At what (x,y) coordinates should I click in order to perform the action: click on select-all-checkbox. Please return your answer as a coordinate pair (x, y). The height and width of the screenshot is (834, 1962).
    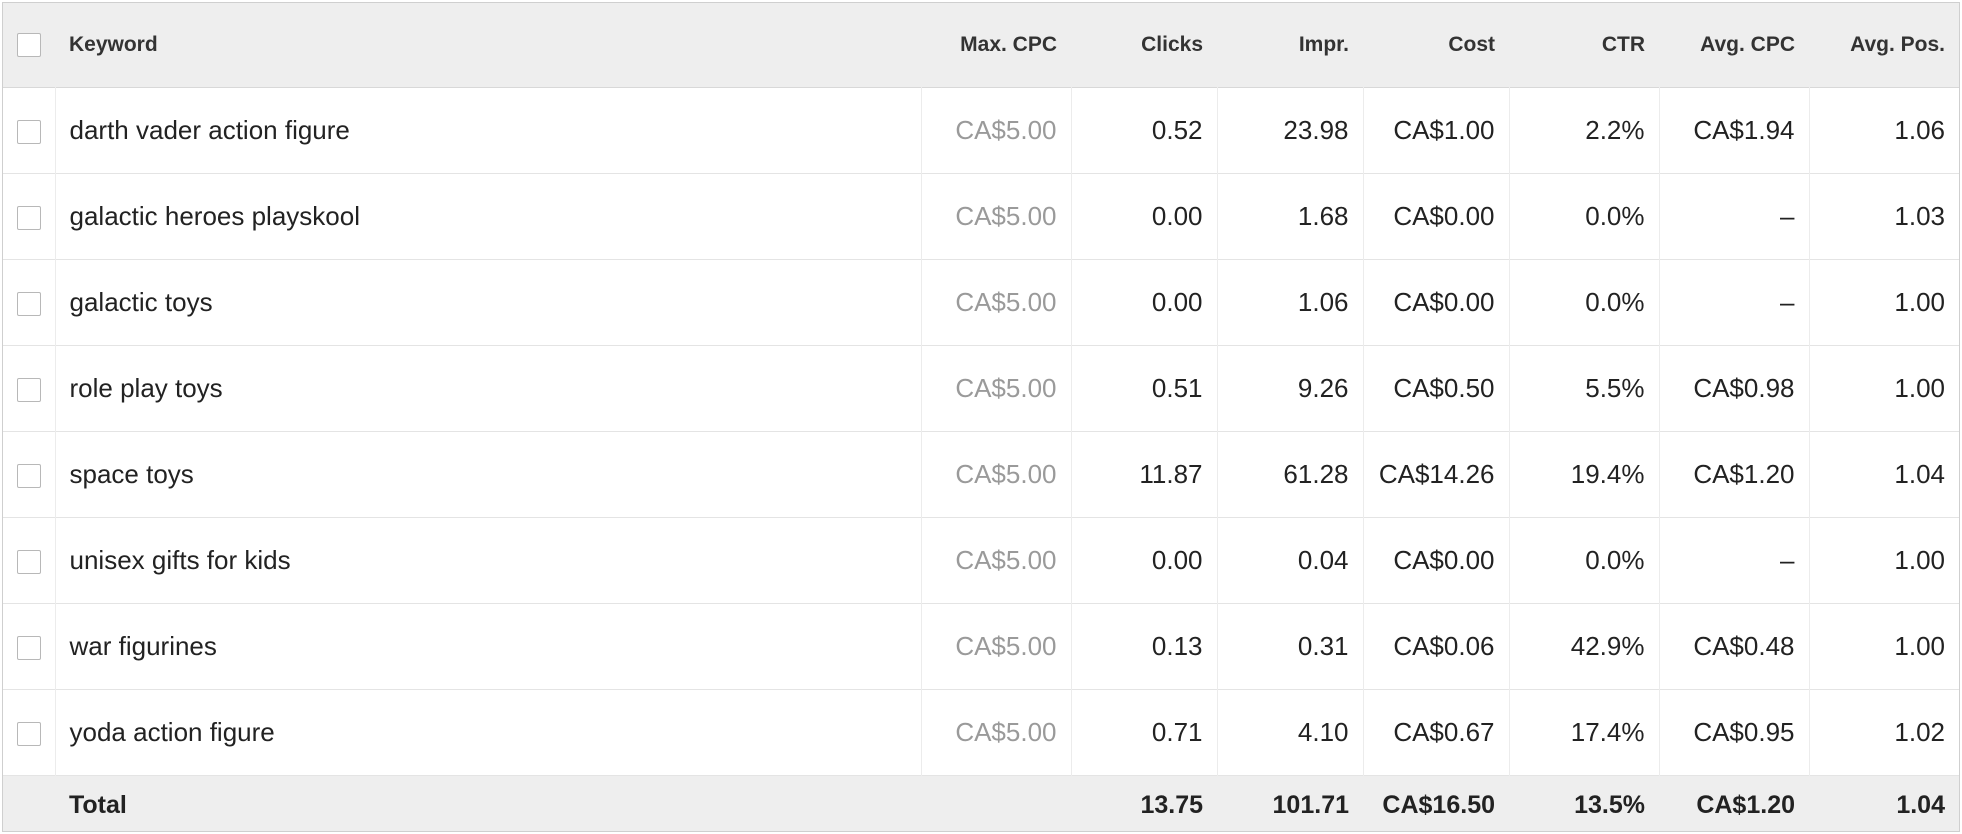
    Looking at the image, I should click on (29, 44).